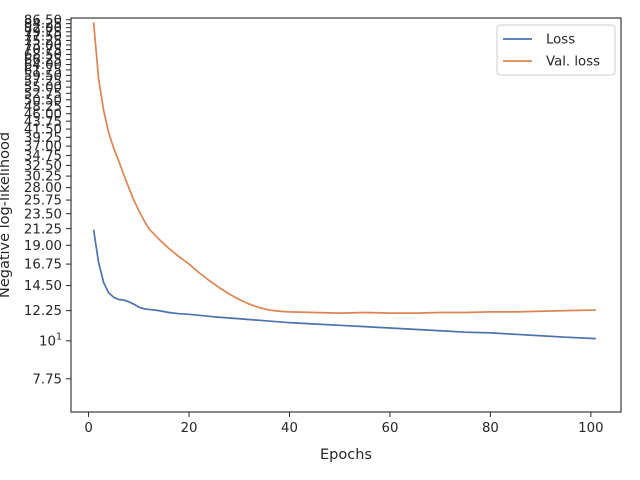  What do you see at coordinates (47, 379) in the screenshot?
I see `y-tick-label: 7.75` at bounding box center [47, 379].